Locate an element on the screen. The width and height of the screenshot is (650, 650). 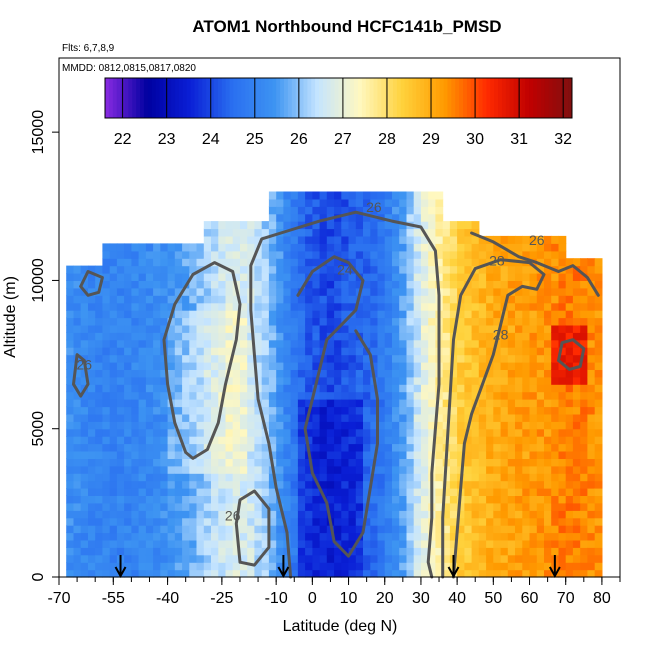
contour-26-upper-south is located at coordinates (91, 283).